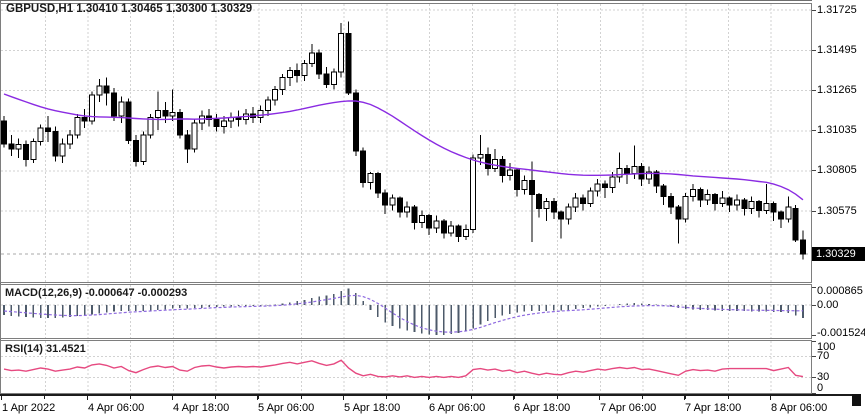 Image resolution: width=865 pixels, height=419 pixels. I want to click on time-axis-label: 1 Apr 2022, so click(29, 408).